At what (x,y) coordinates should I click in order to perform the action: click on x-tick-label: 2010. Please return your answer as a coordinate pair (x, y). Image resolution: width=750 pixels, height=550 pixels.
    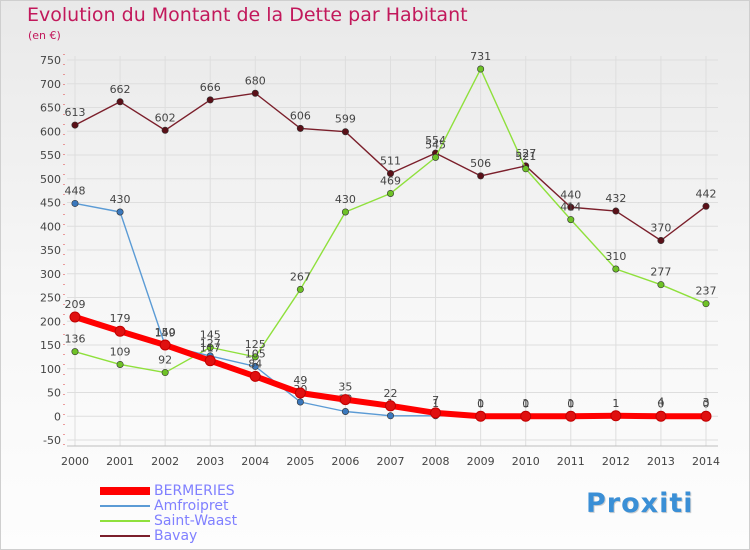
    Looking at the image, I should click on (526, 461).